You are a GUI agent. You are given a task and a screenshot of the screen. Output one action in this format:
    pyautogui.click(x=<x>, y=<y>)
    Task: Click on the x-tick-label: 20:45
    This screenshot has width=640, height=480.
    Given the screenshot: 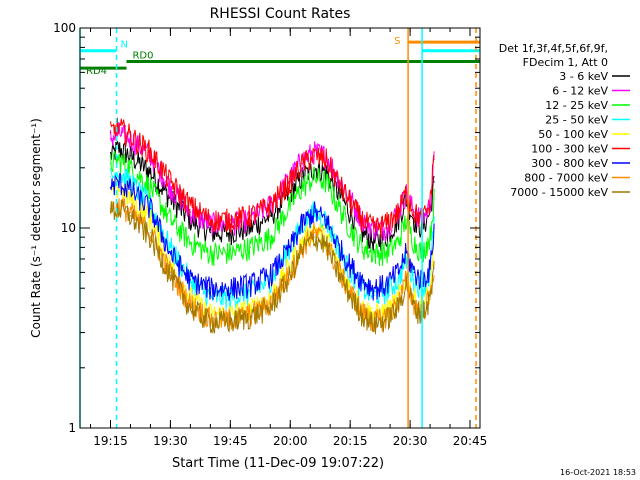 What is the action you would take?
    pyautogui.click(x=470, y=441)
    